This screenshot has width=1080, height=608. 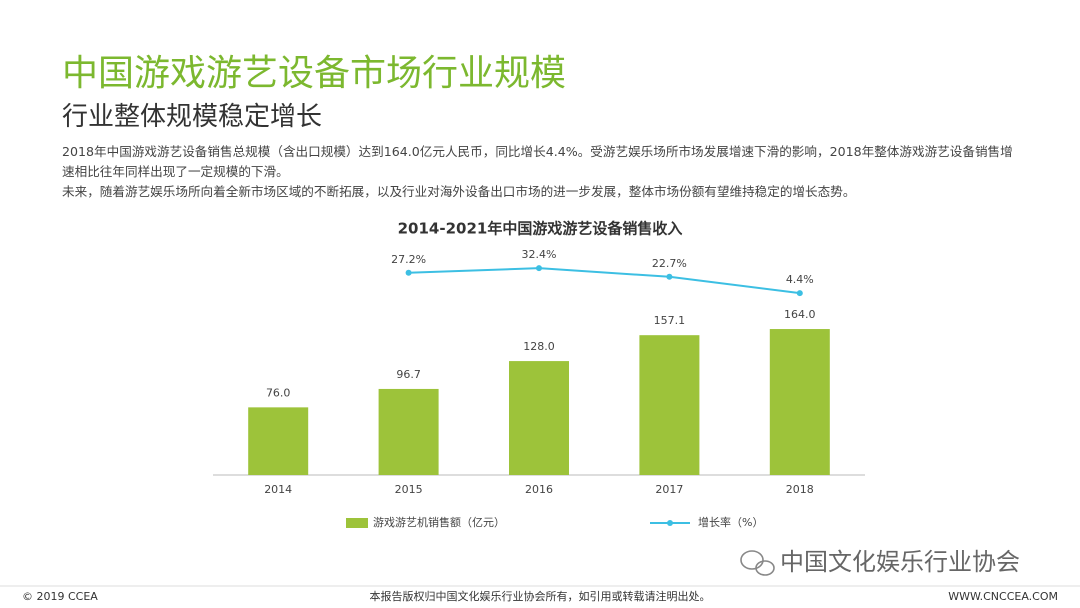 I want to click on footer-left: © 2019 CCEA, so click(x=60, y=596).